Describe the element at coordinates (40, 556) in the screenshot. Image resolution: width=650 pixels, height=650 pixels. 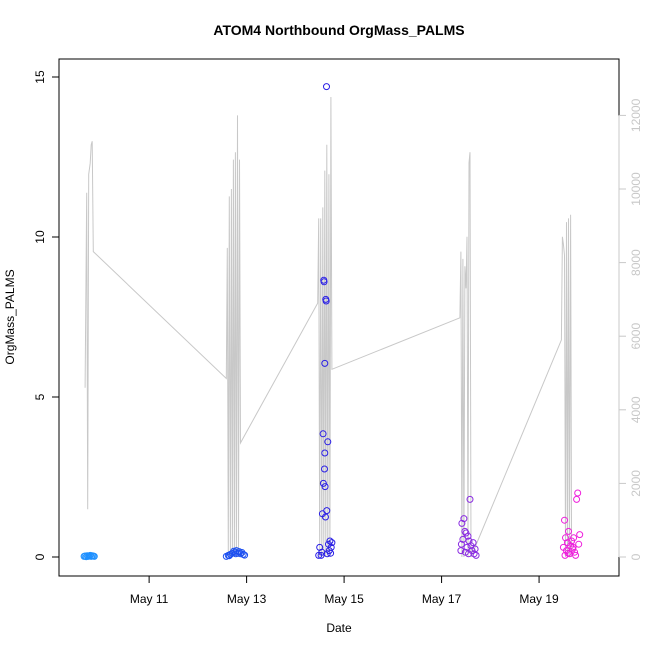
I see `y-tick-label: 0` at that location.